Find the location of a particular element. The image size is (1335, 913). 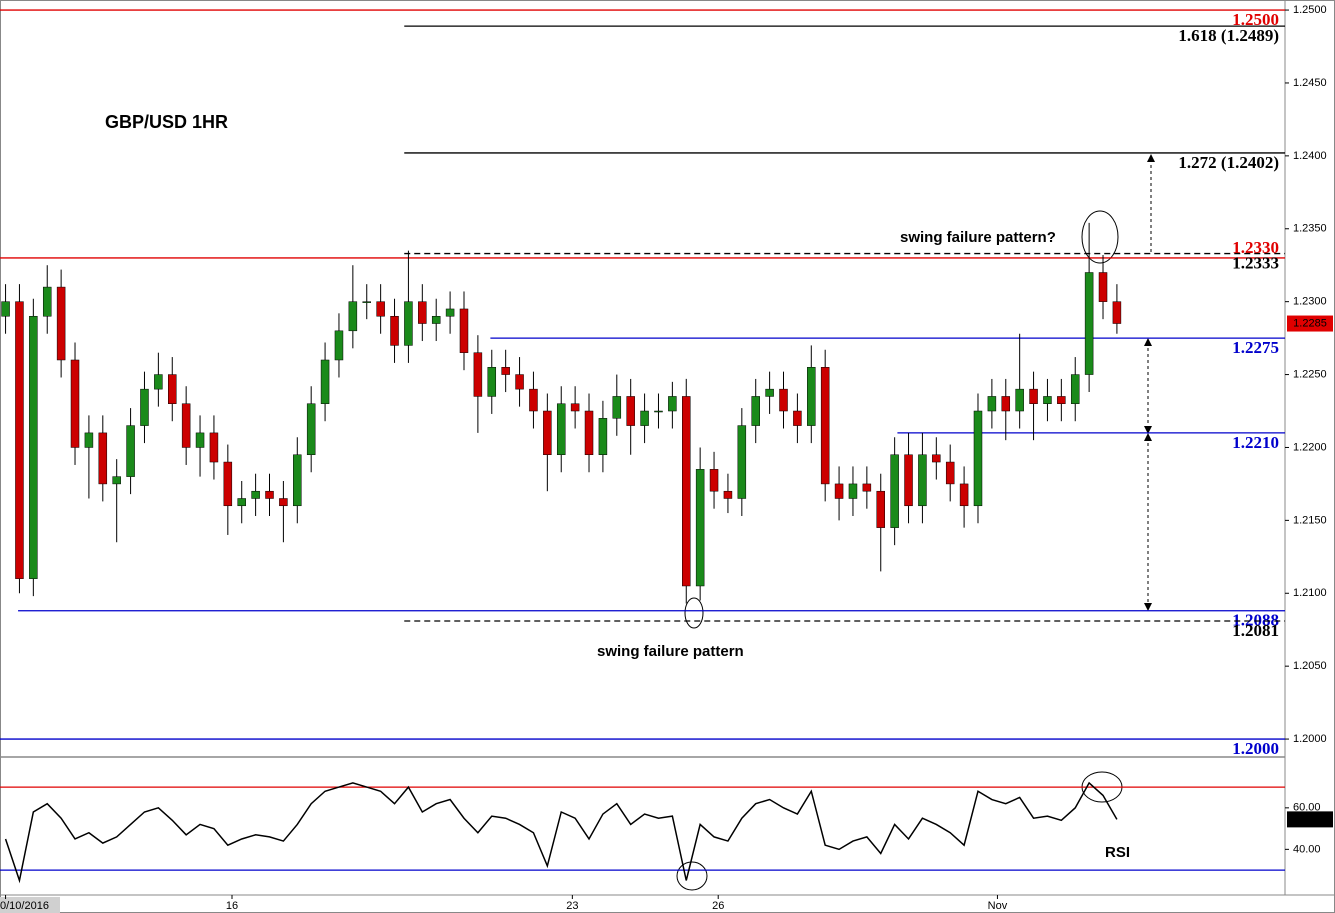

level-label: 1.2210 is located at coordinates (1255, 442).